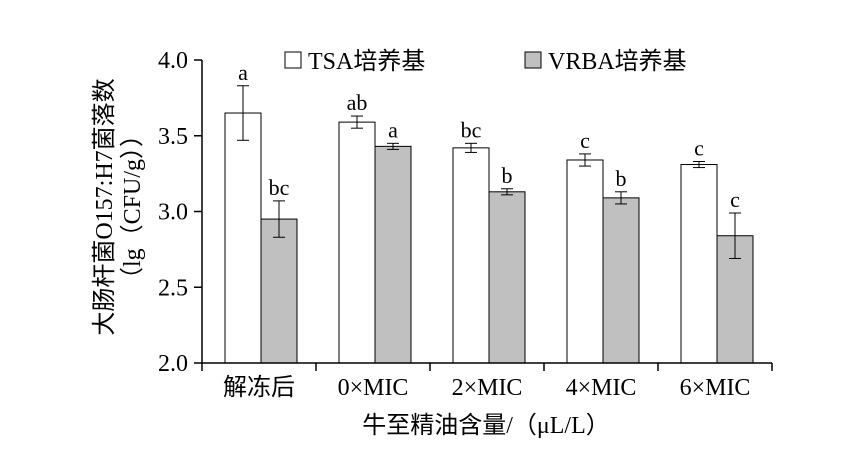 The width and height of the screenshot is (859, 463). Describe the element at coordinates (485, 61) in the screenshot. I see `legend: TSA培养基 VRBA培养基` at that location.